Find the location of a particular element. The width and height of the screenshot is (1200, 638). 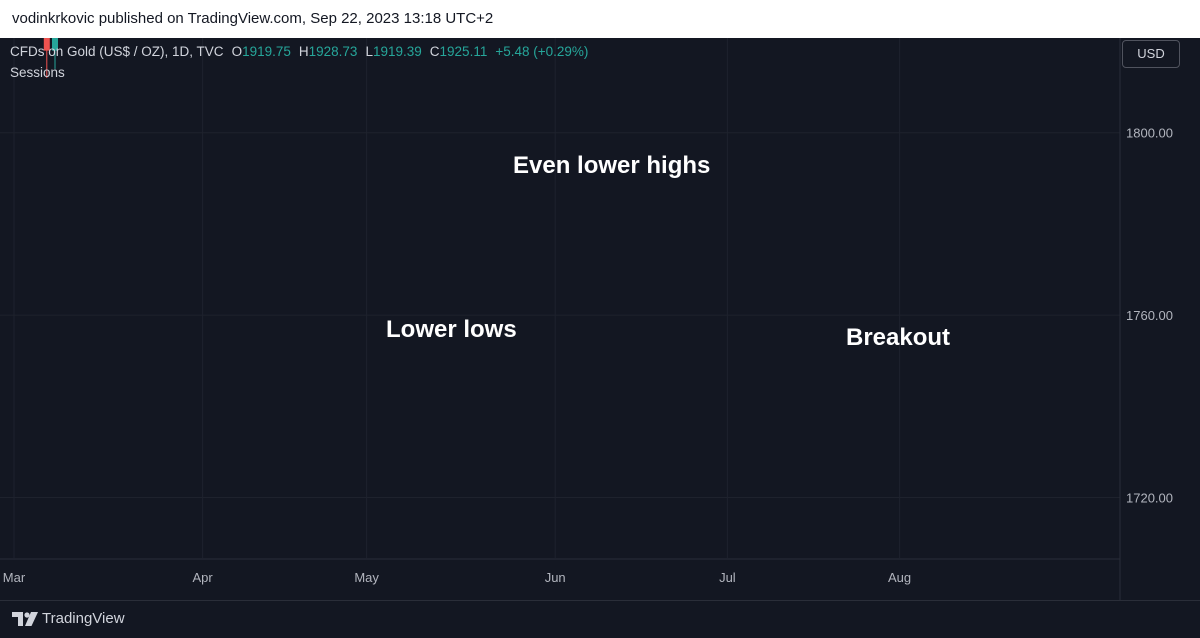

open-label: O is located at coordinates (237, 51).